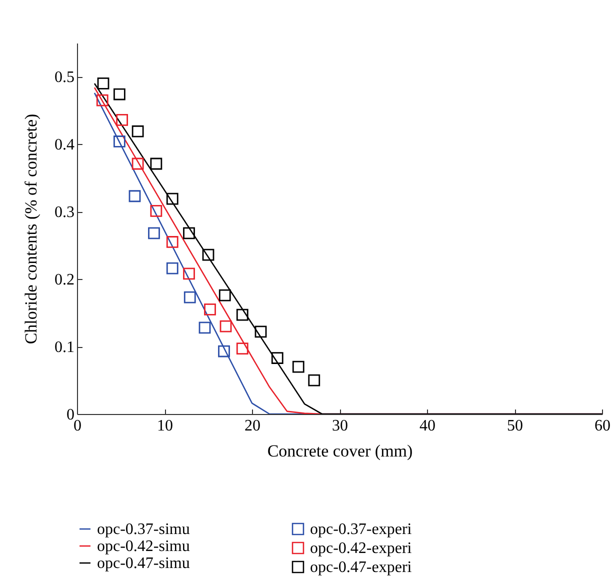 The image size is (613, 580). What do you see at coordinates (361, 567) in the screenshot?
I see `legend-label: opc-0.47-experi` at bounding box center [361, 567].